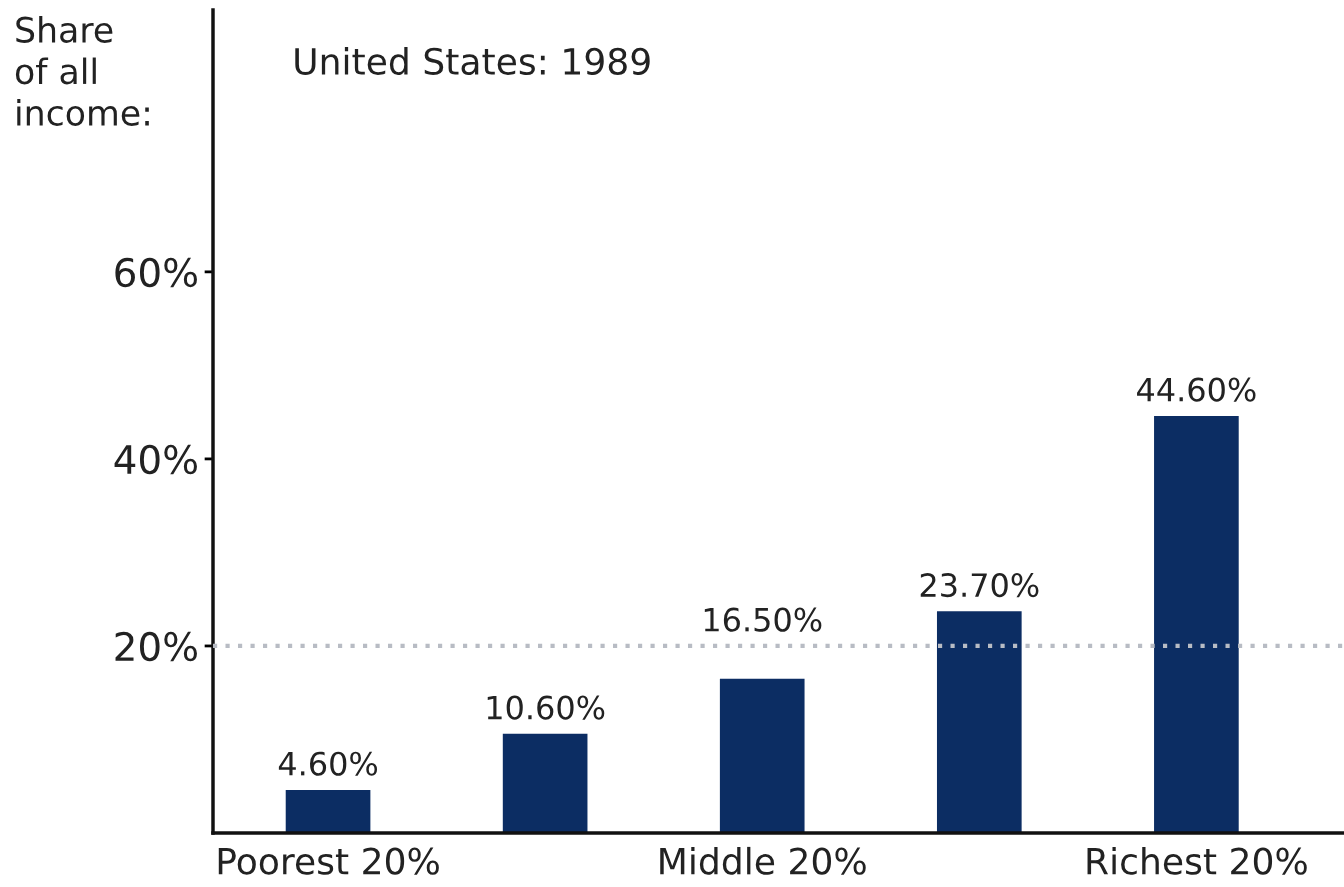  I want to click on x-tick-label: Poorest 20%, so click(328, 861).